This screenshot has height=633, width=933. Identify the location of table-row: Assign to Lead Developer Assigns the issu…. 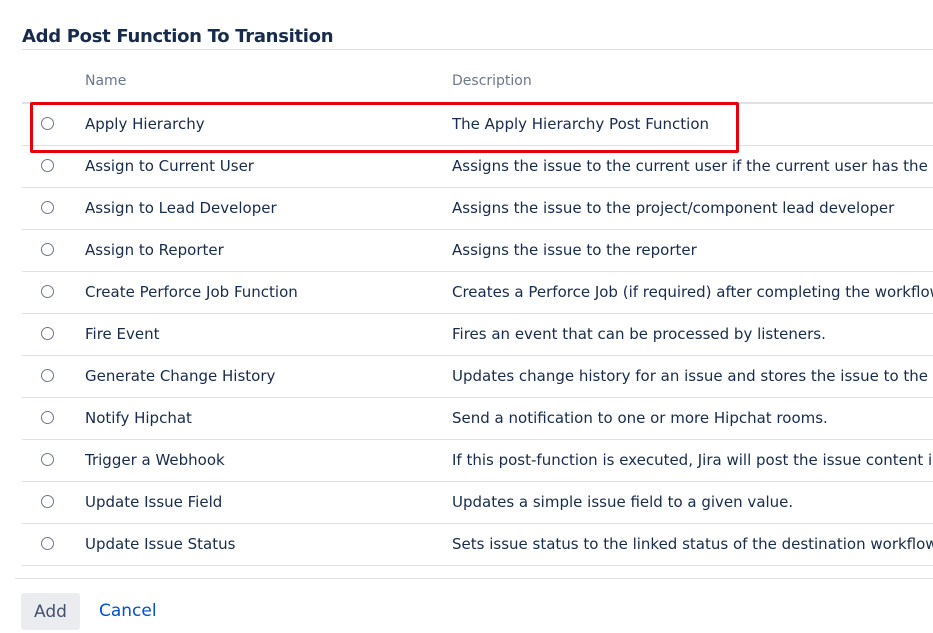
(477, 209).